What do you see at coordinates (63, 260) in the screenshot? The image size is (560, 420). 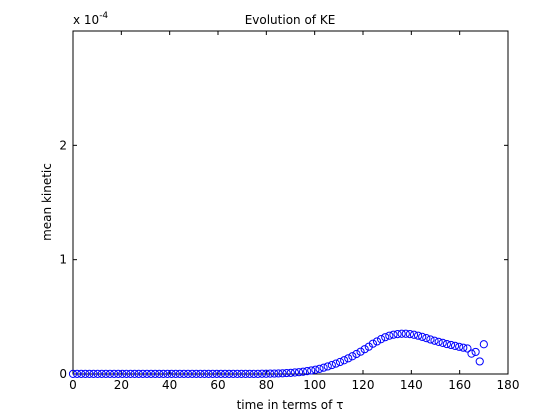 I see `y-tick-label: 1` at bounding box center [63, 260].